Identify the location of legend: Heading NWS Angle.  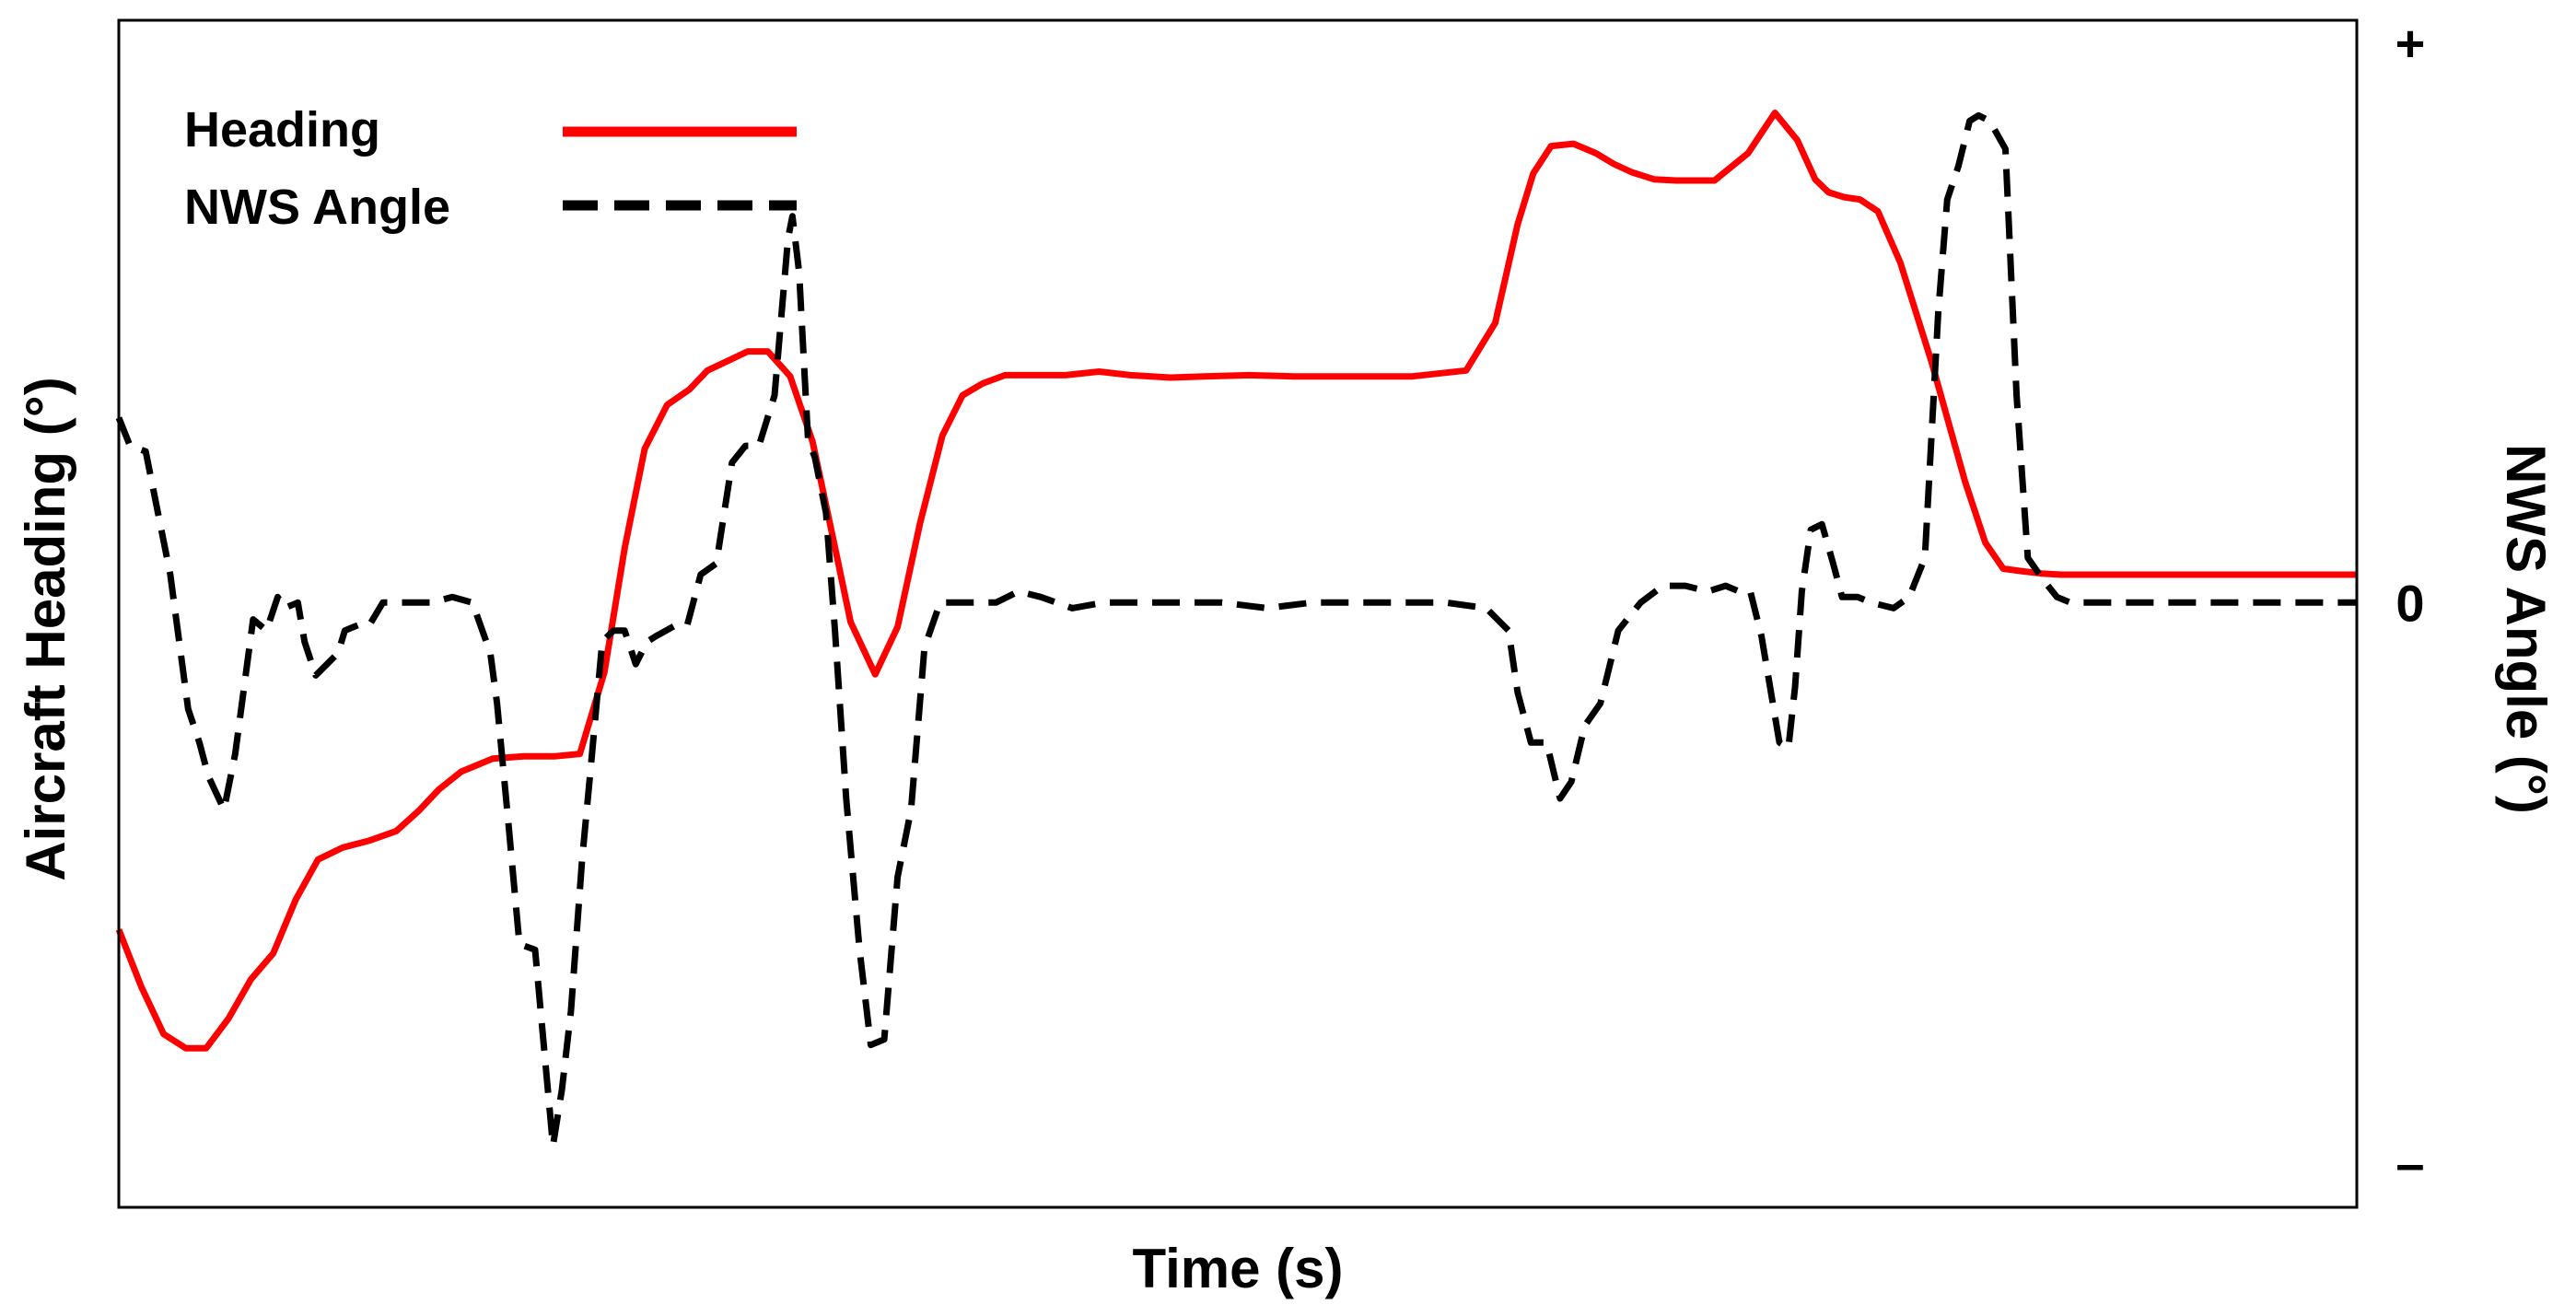
(490, 168).